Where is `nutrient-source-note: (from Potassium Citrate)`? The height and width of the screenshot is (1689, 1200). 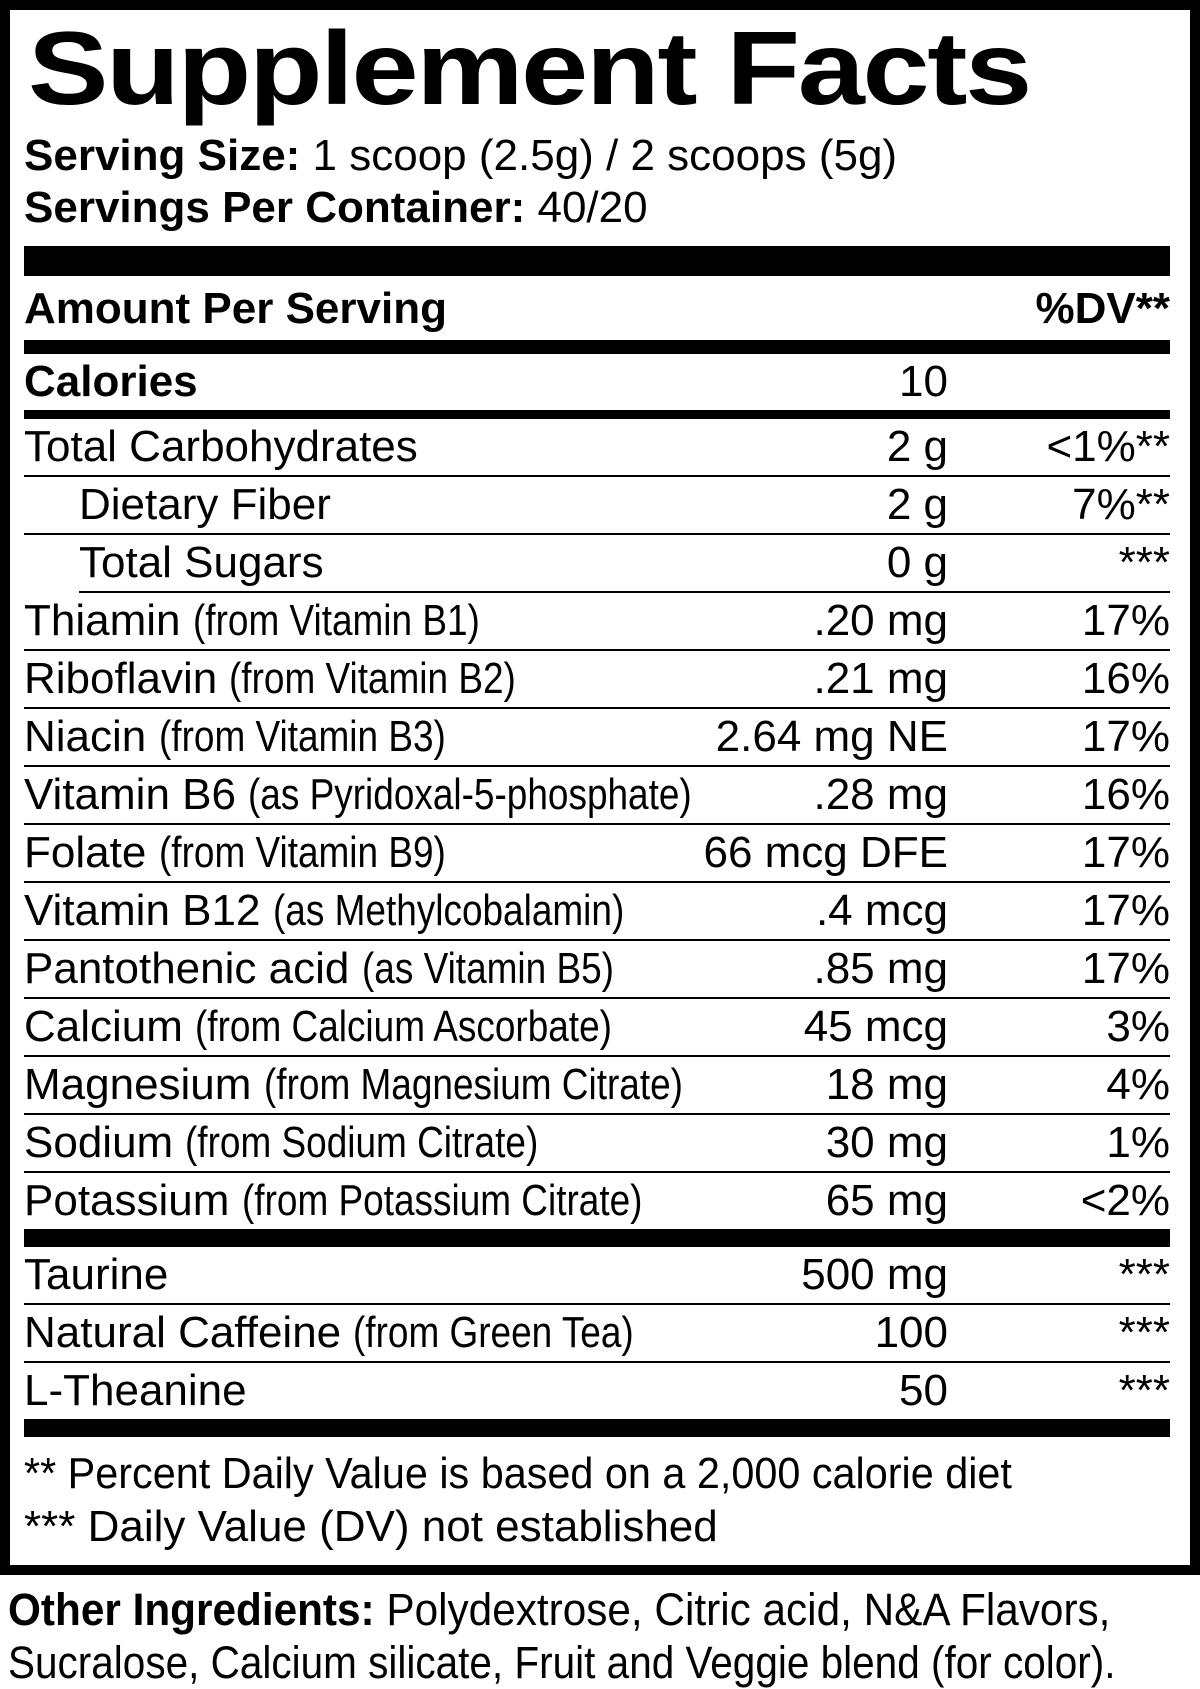 nutrient-source-note: (from Potassium Citrate) is located at coordinates (442, 1201).